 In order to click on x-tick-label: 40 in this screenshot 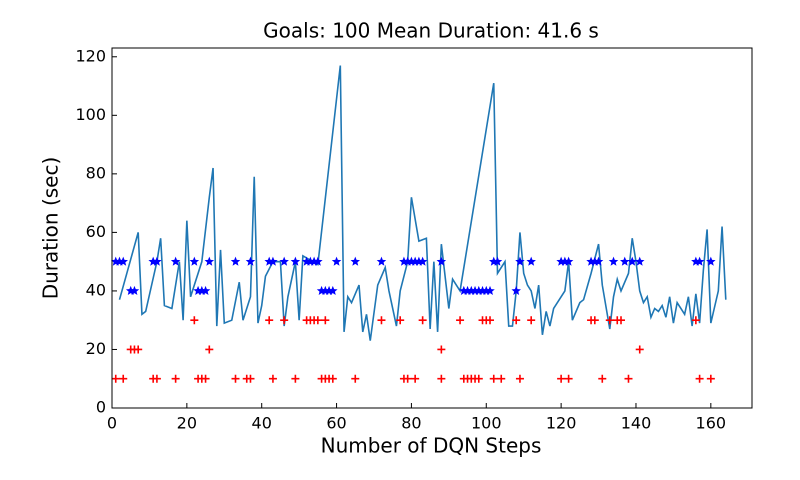, I will do `click(262, 423)`.